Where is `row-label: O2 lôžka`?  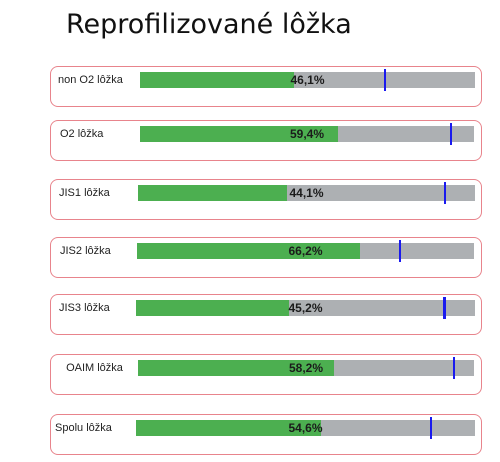 row-label: O2 lôžka is located at coordinates (82, 134).